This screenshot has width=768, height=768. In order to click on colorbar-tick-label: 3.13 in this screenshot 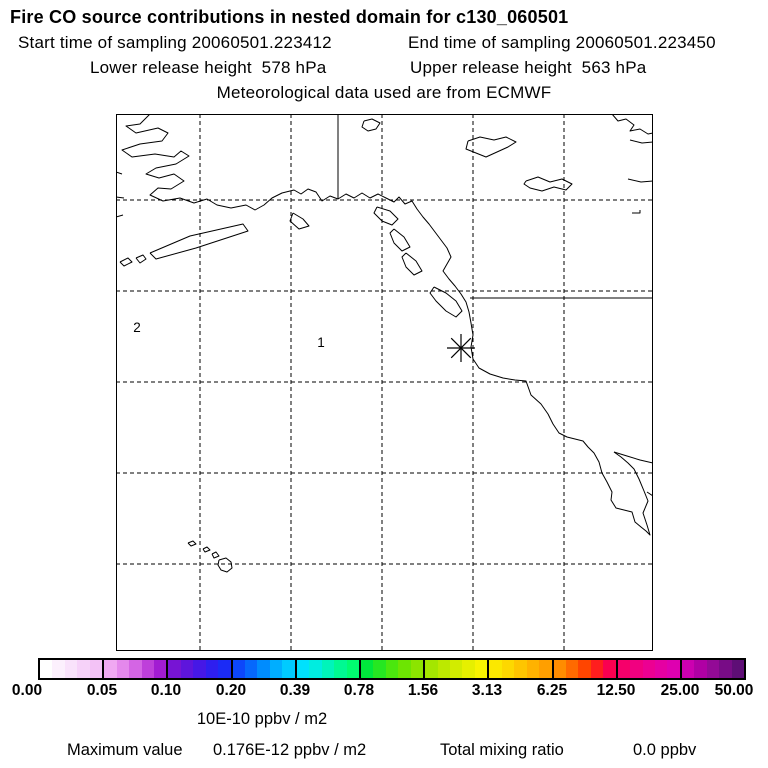, I will do `click(487, 690)`.